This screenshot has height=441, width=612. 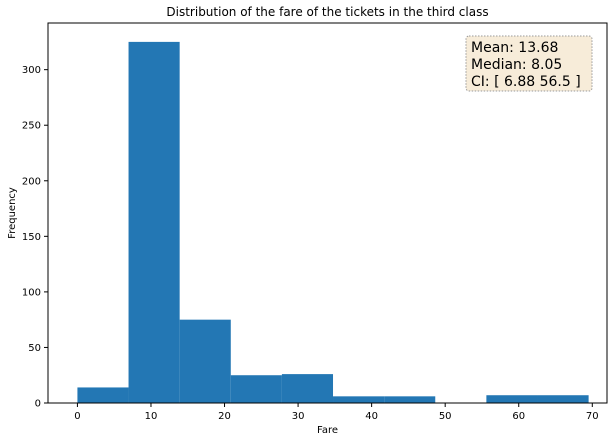 What do you see at coordinates (298, 416) in the screenshot?
I see `x-tick-label: 30` at bounding box center [298, 416].